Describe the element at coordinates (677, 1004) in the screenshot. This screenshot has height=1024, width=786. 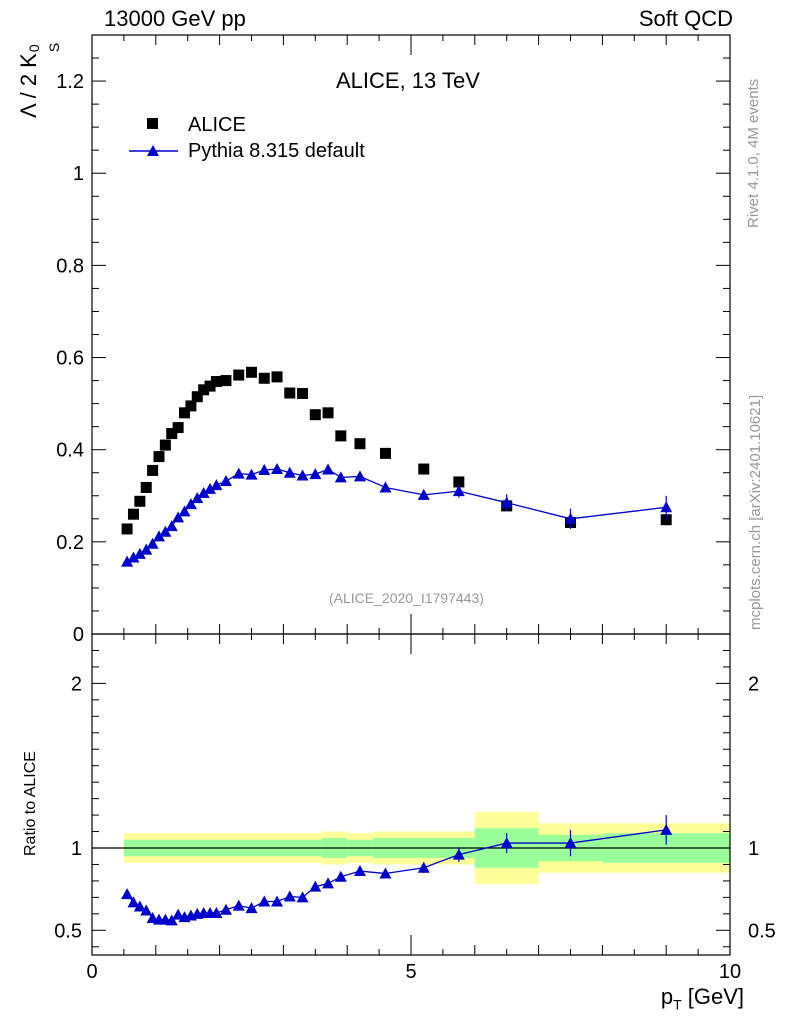
I see `x-axis-label-sub: T` at that location.